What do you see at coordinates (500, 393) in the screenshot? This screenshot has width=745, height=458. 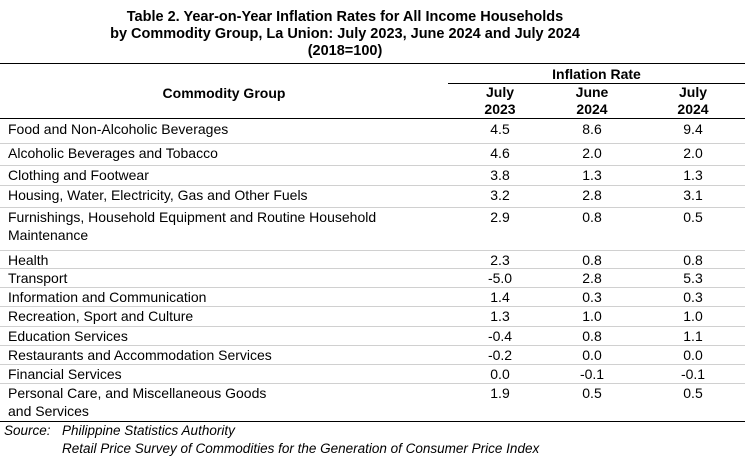 I see `cell-value: 1.9` at bounding box center [500, 393].